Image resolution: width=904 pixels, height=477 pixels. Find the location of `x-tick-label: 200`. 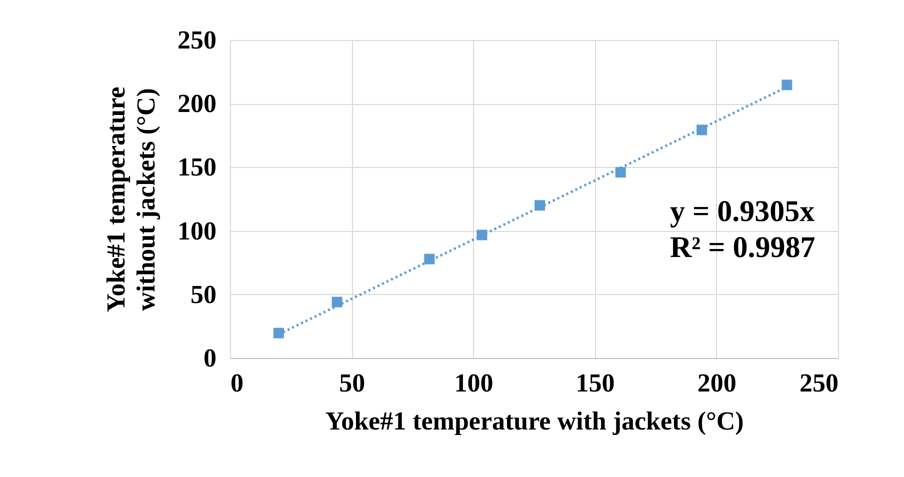

x-tick-label: 200 is located at coordinates (716, 383).